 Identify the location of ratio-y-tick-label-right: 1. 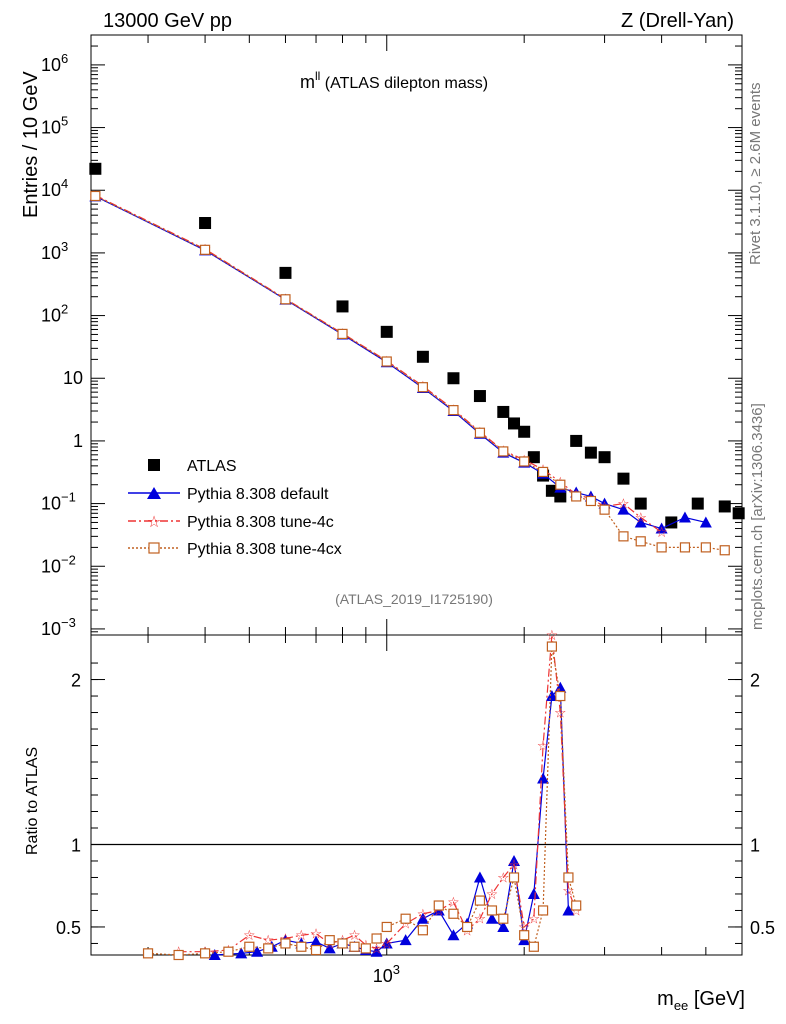
(755, 845).